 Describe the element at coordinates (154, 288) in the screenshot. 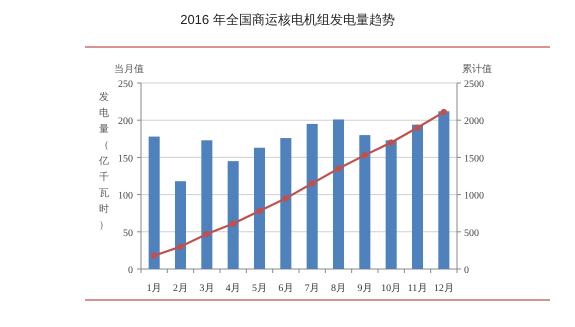

I see `x-tick-label: 1月` at that location.